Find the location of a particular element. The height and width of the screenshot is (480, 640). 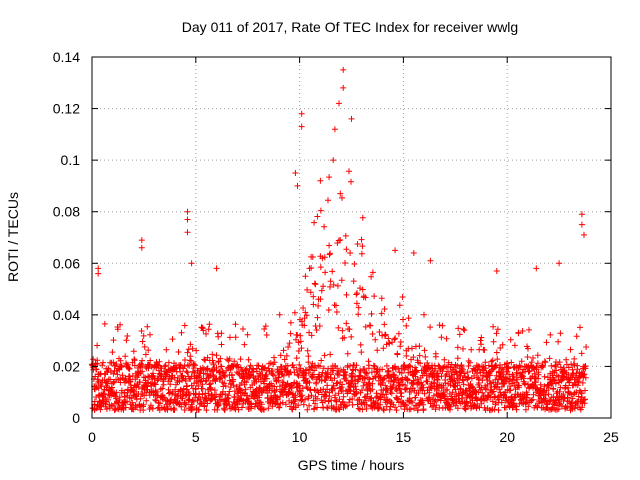

x-tick-label: 25 is located at coordinates (611, 437).